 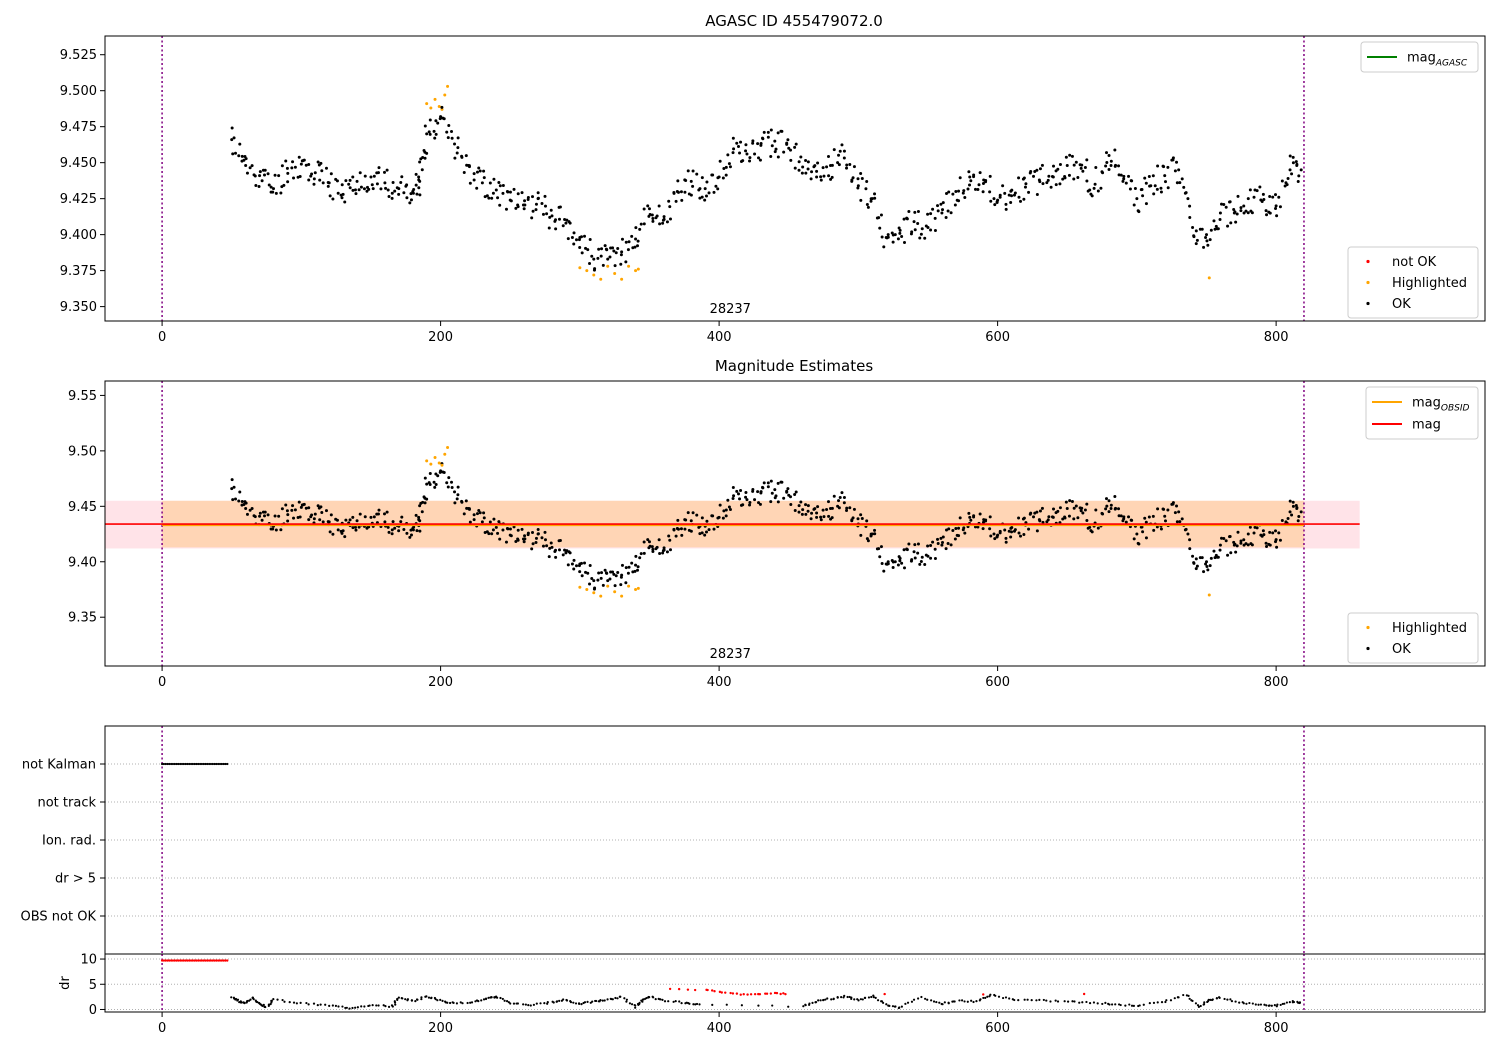 I want to click on magnitude-estimates-title: Magnitude Estimates, so click(x=794, y=366).